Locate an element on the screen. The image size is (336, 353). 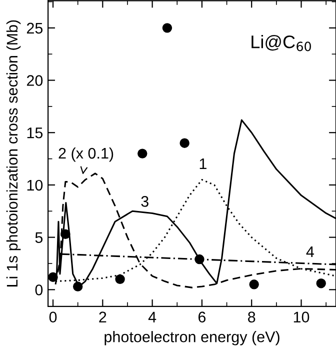
series-label: 2 (x 0.1) is located at coordinates (86, 154).